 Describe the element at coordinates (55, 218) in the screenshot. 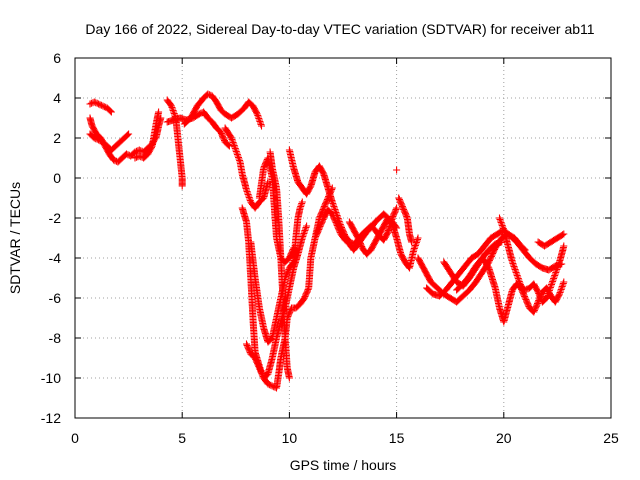

I see `y-tick-label: -2` at that location.